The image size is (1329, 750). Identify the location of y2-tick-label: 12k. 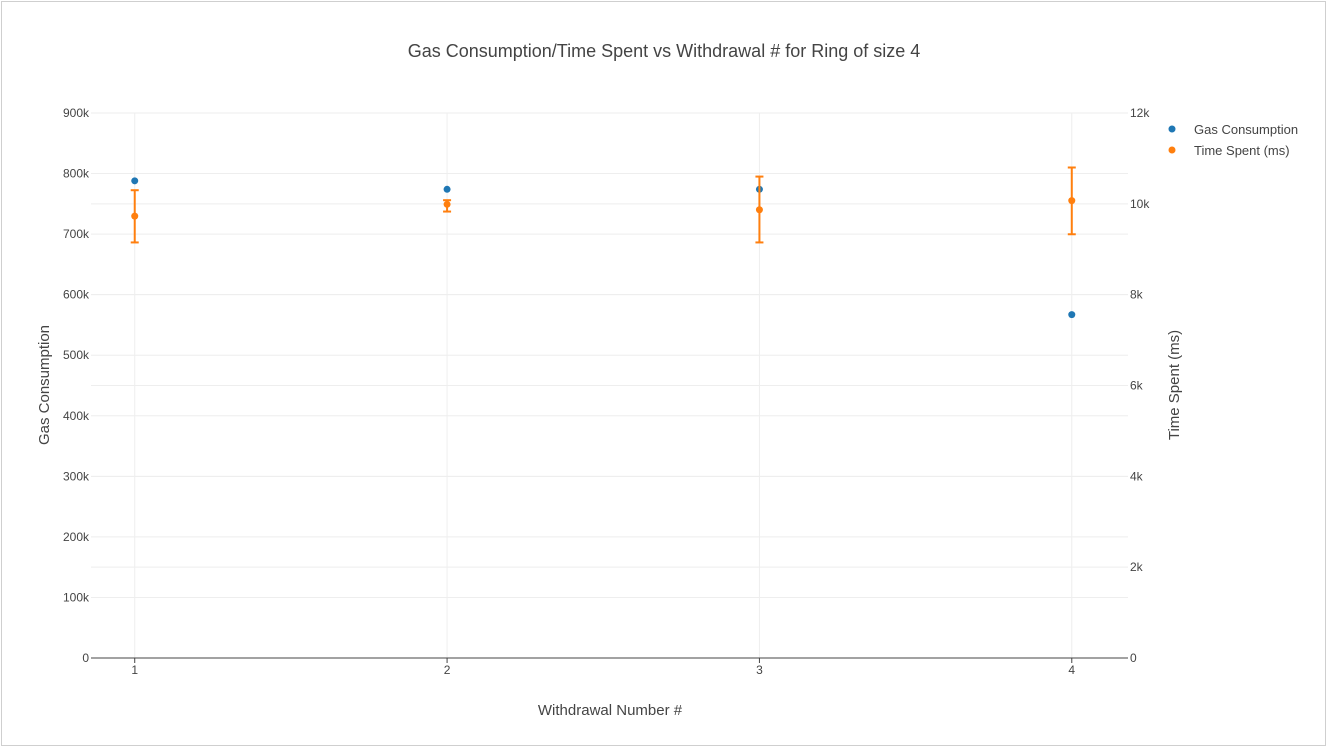
(1140, 113).